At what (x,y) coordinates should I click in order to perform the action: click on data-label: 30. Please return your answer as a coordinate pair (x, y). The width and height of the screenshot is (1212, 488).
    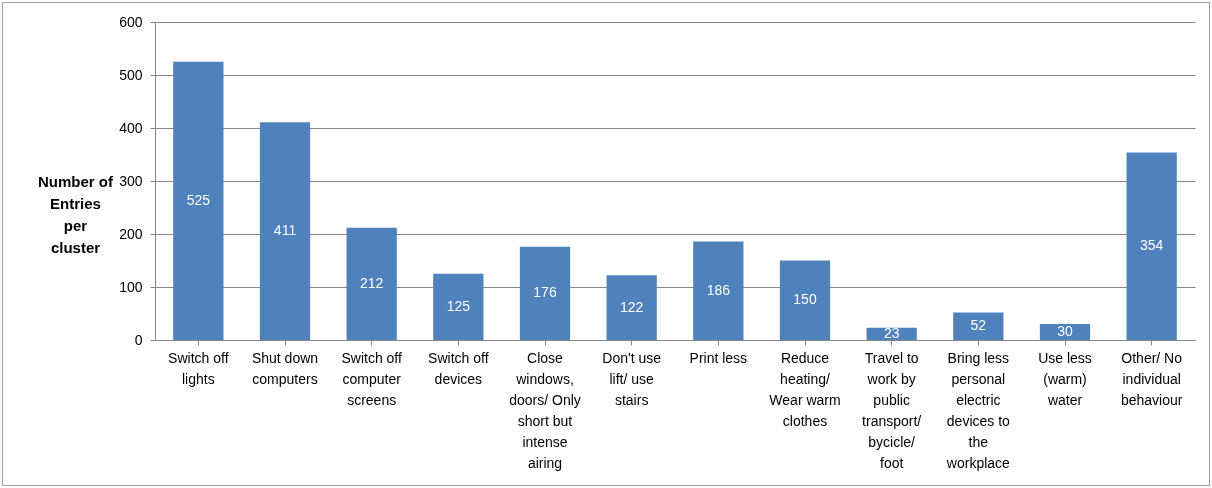
    Looking at the image, I should click on (1065, 331).